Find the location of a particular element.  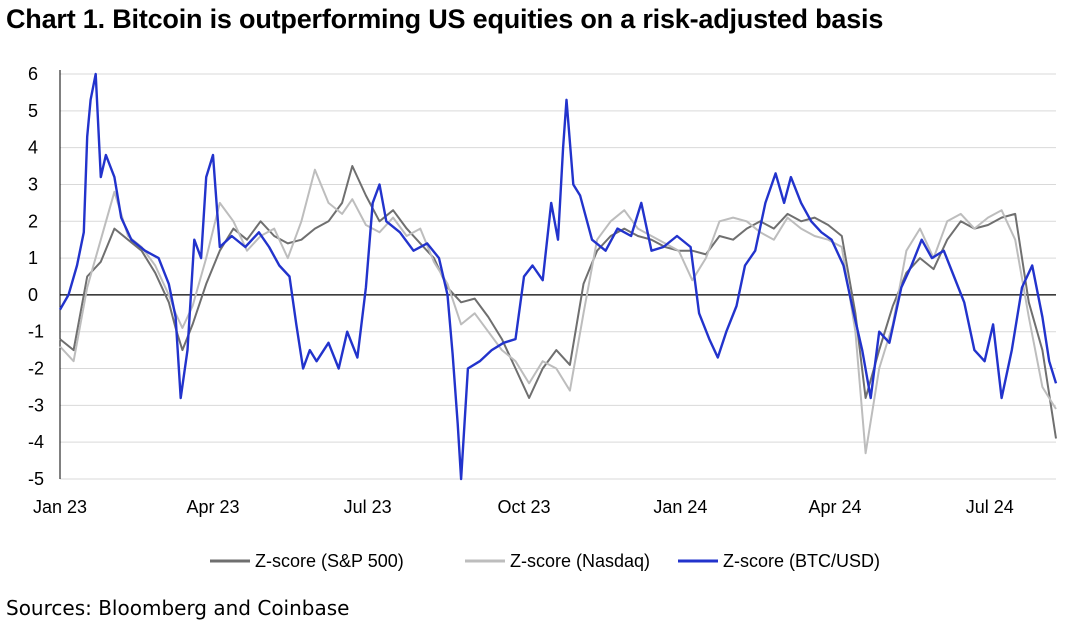

y-tick-label: 6 is located at coordinates (33, 74).